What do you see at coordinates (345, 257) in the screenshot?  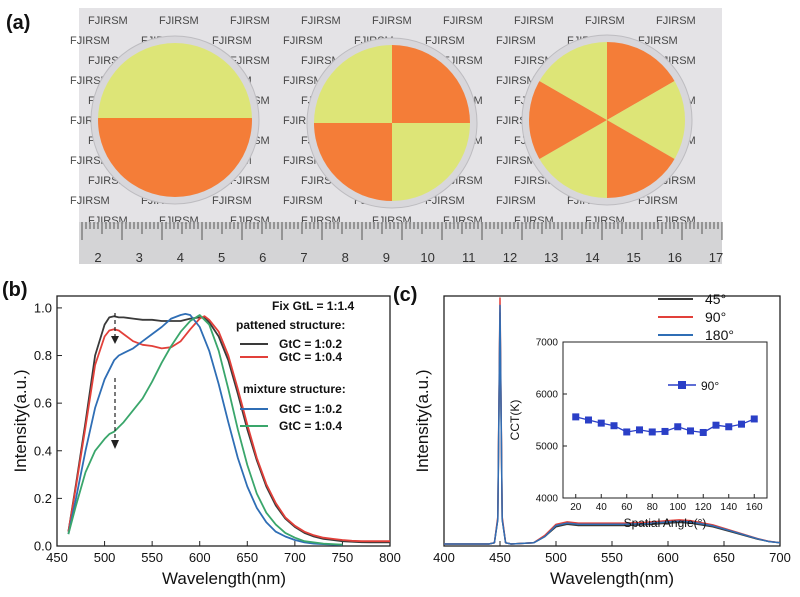 I see `ruler-number: 8` at bounding box center [345, 257].